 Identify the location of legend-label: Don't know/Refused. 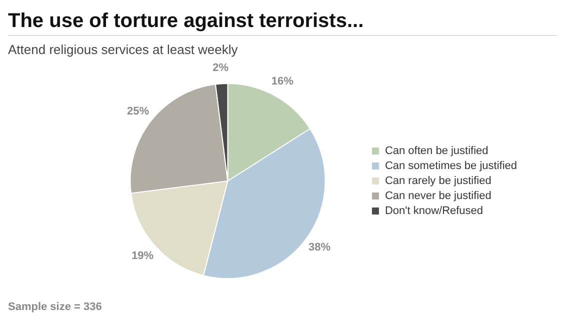
(434, 211).